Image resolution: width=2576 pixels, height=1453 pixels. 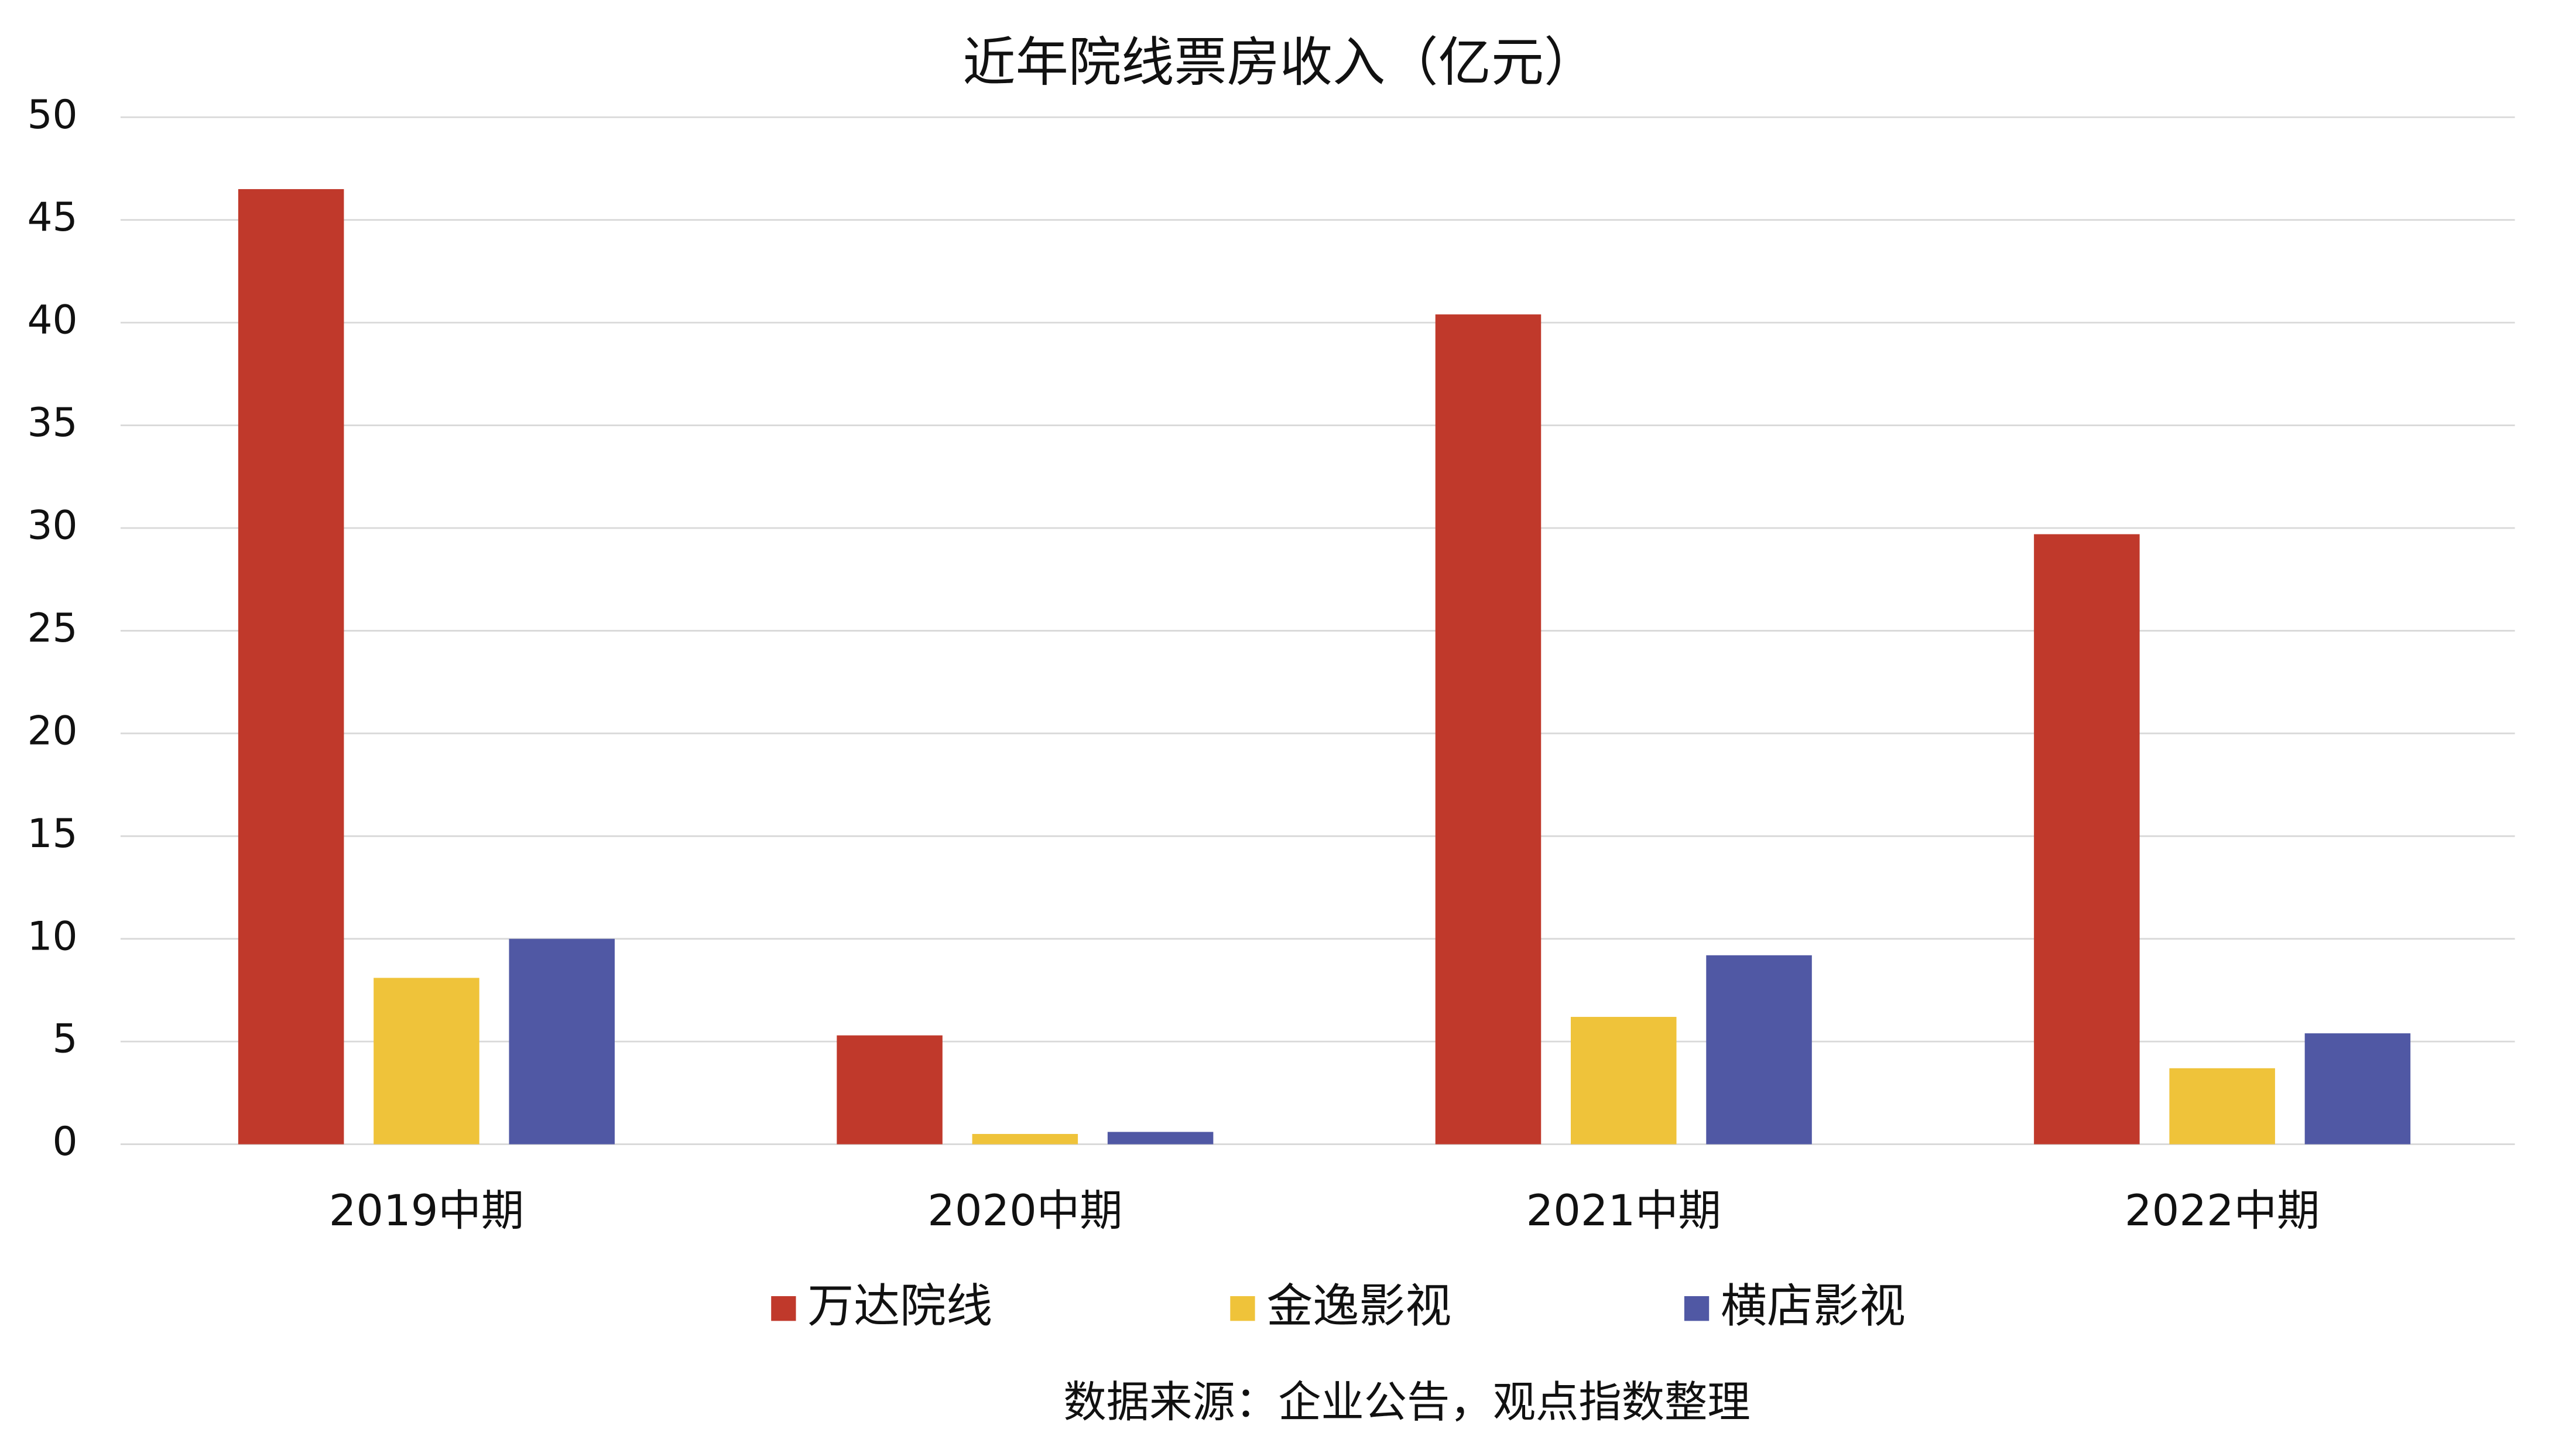 What do you see at coordinates (52, 422) in the screenshot?
I see `y-tick-label: 35` at bounding box center [52, 422].